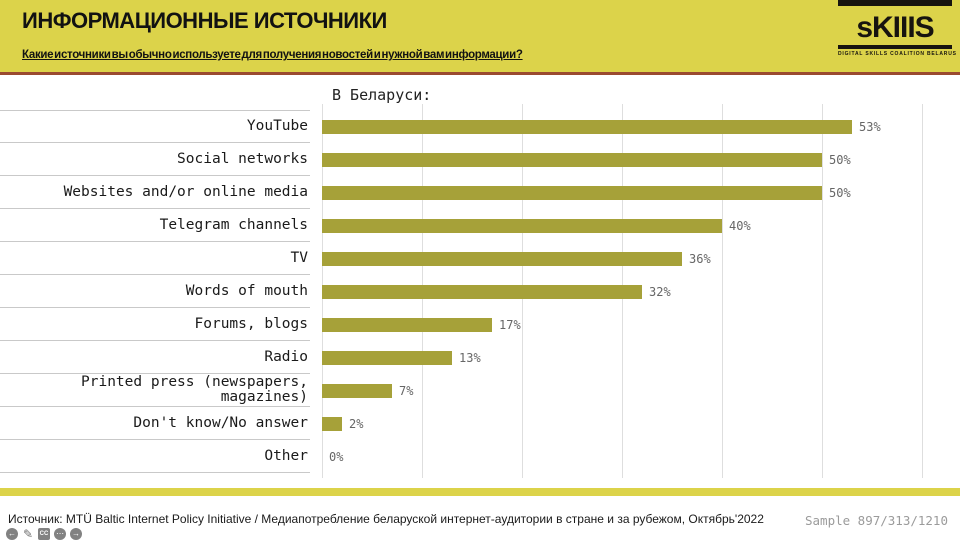 The width and height of the screenshot is (960, 543). I want to click on value-label: 13%, so click(470, 357).